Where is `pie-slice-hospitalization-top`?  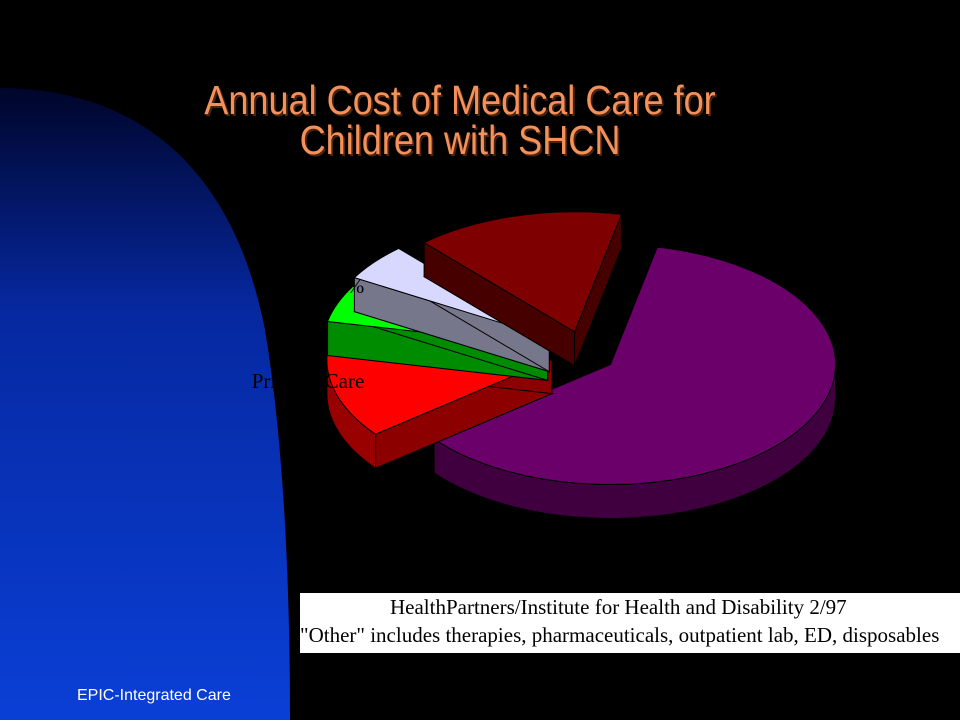
pie-slice-hospitalization-top is located at coordinates (634, 365).